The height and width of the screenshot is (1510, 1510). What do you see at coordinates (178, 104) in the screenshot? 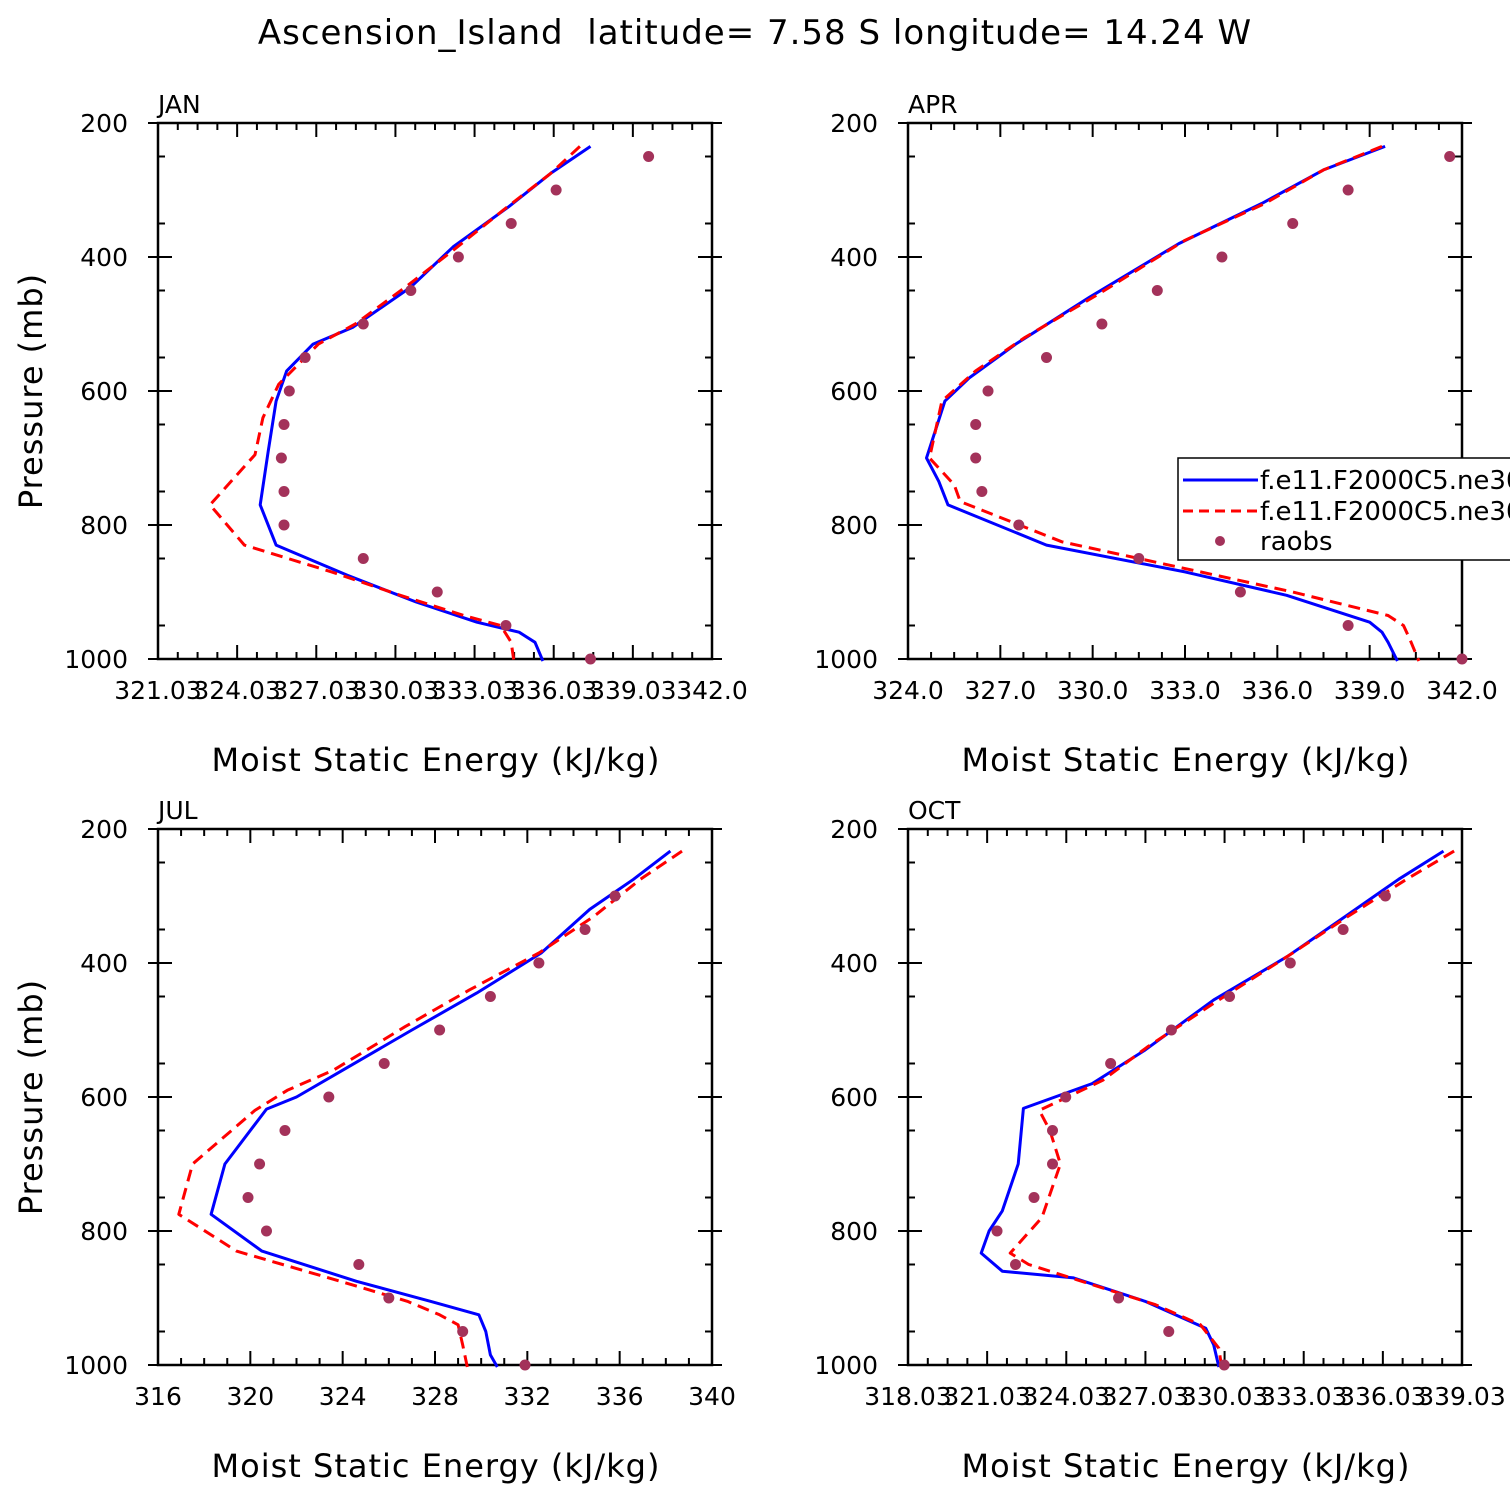
I see `panel-label: JAN` at bounding box center [178, 104].